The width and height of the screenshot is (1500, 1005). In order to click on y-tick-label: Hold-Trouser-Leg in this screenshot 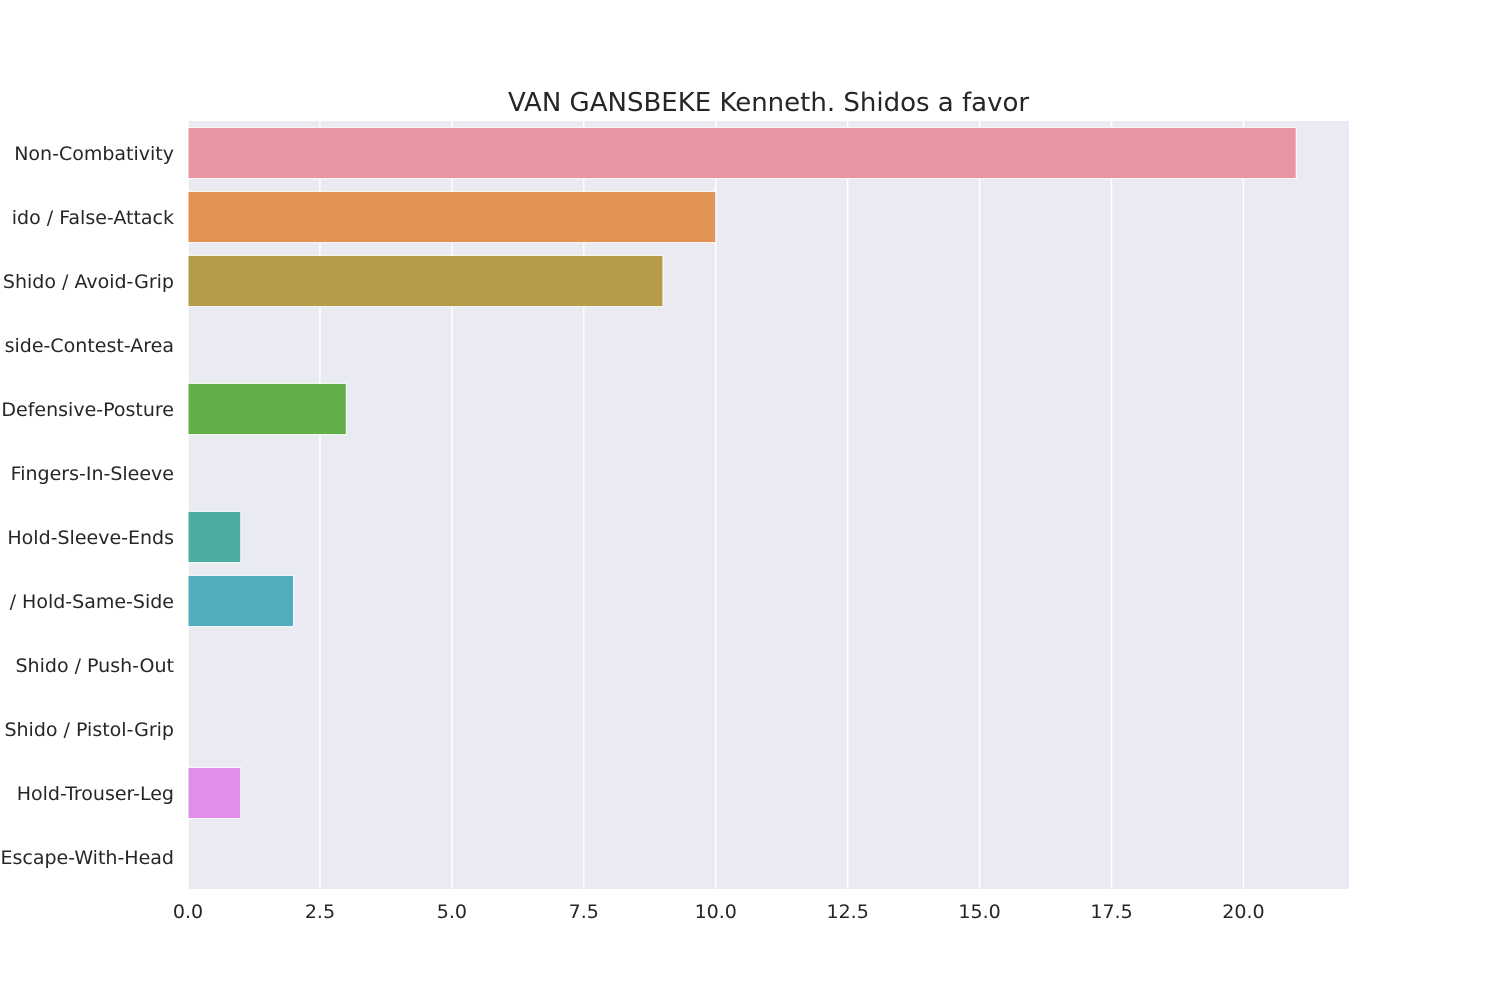, I will do `click(95, 794)`.